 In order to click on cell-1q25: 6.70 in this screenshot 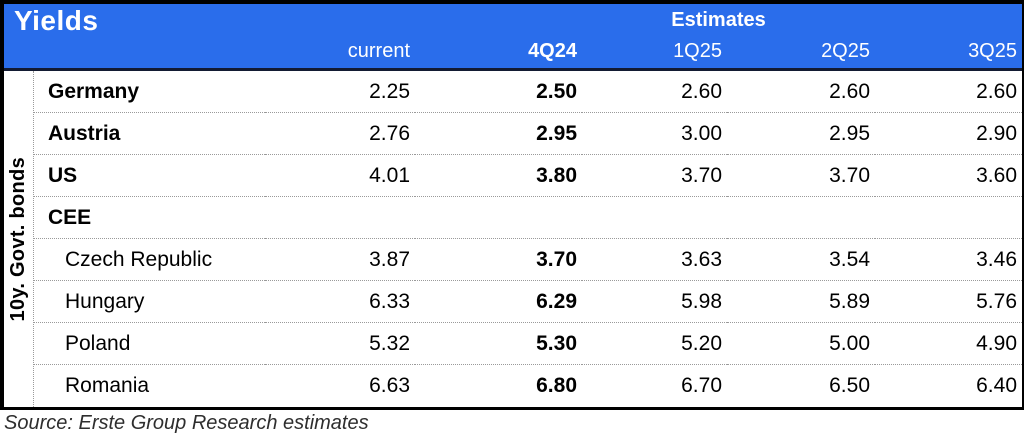, I will do `click(654, 386)`.